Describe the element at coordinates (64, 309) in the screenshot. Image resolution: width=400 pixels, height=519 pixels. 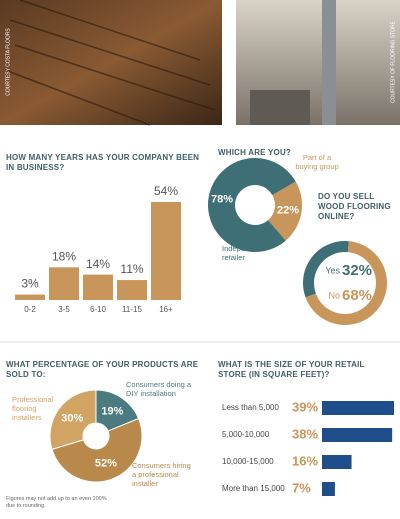
I see `category-label: 3-5` at that location.